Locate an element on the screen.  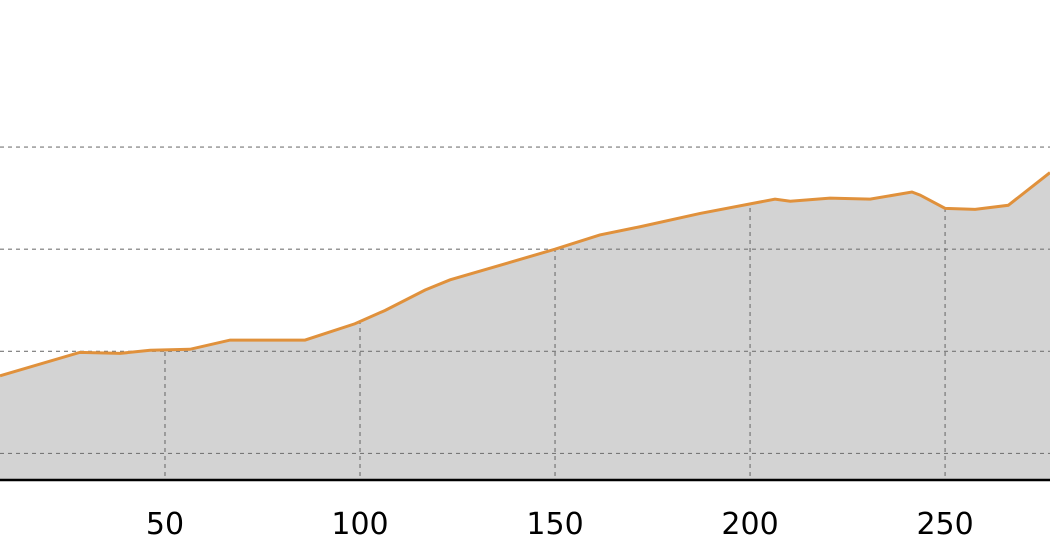
x-tick-label: 50 is located at coordinates (165, 524).